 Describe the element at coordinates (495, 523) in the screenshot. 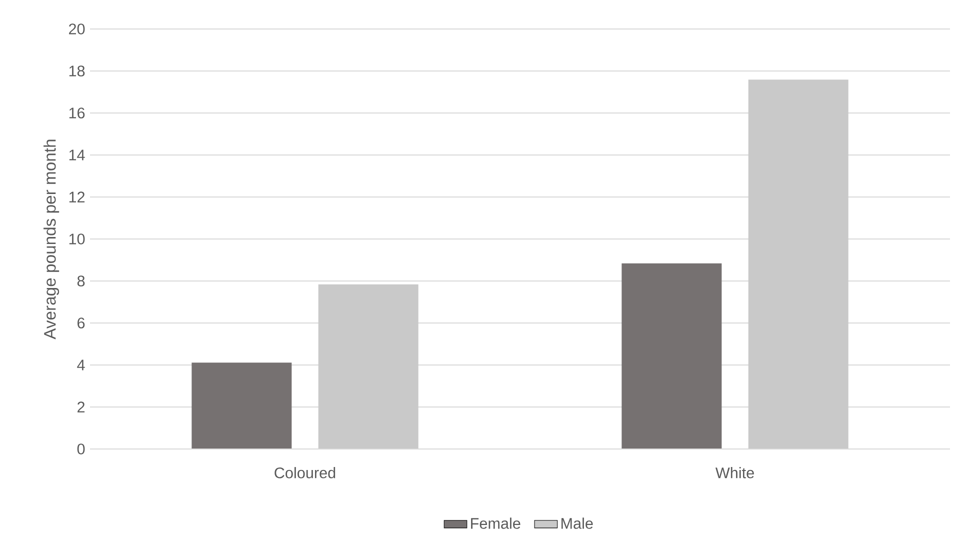

I see `legend-label: Female` at that location.